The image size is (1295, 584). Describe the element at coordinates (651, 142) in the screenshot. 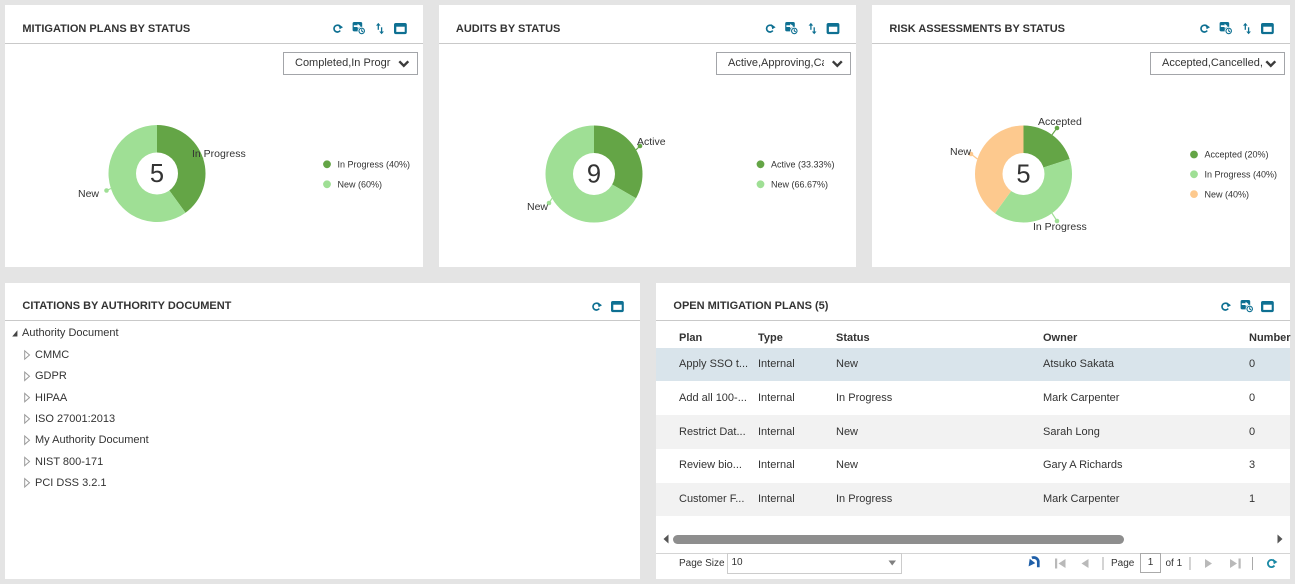

I see `svg-text: Active` at that location.